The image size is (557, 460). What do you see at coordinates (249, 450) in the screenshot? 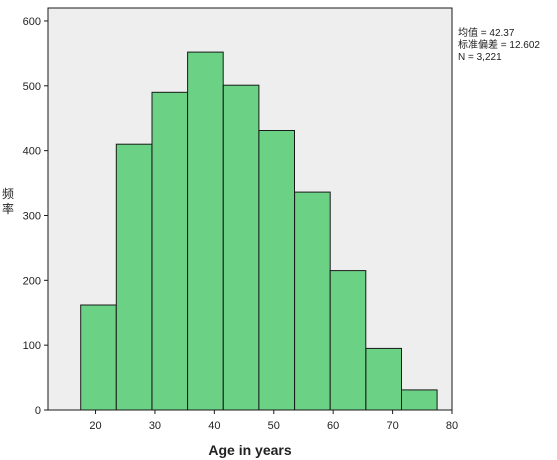
I see `x-axis-title: Age in years` at bounding box center [249, 450].